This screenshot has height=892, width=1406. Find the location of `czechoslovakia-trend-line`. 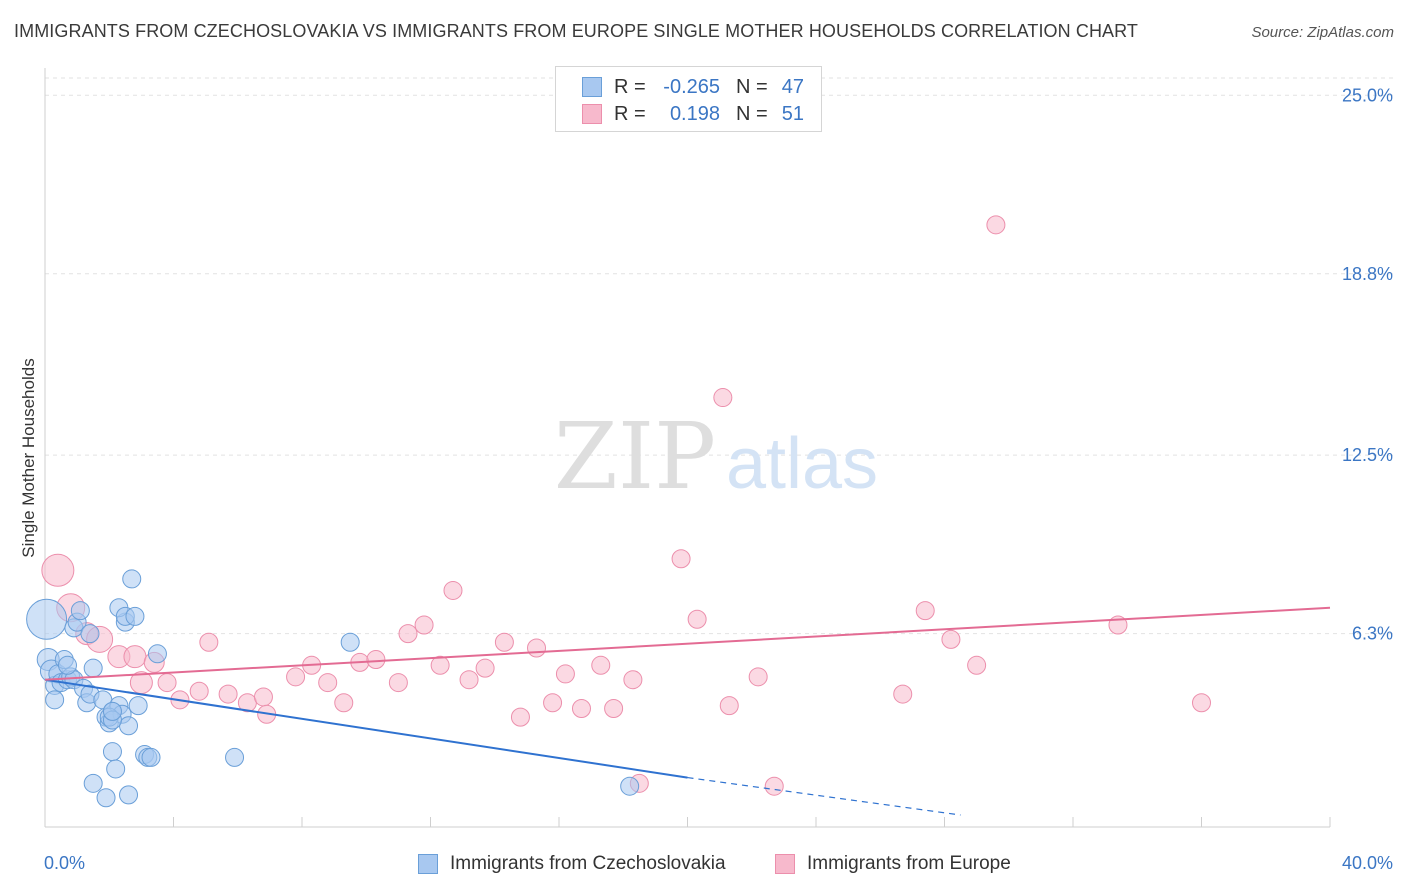

czechoslovakia-trend-line is located at coordinates (366, 728).